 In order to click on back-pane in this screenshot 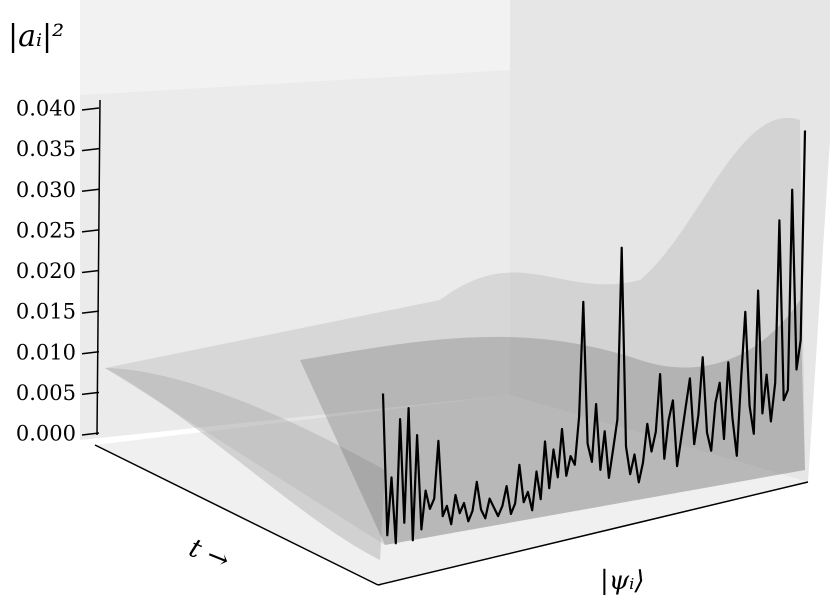, I will do `click(295, 47)`.